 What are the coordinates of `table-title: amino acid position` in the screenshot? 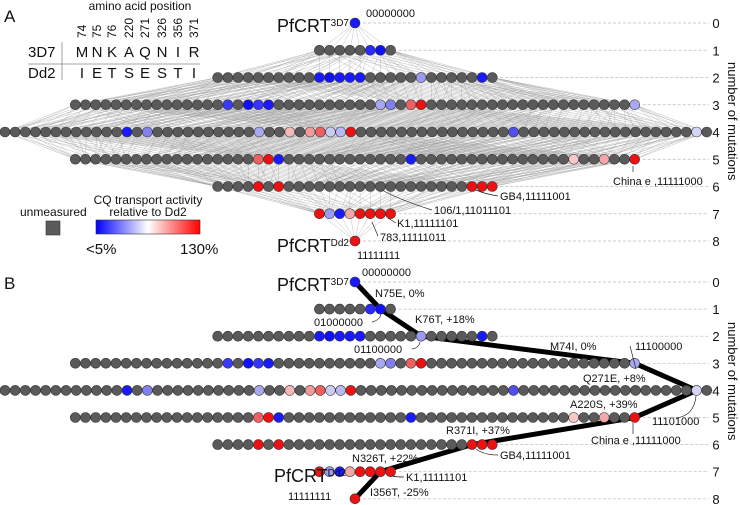 It's located at (140, 6).